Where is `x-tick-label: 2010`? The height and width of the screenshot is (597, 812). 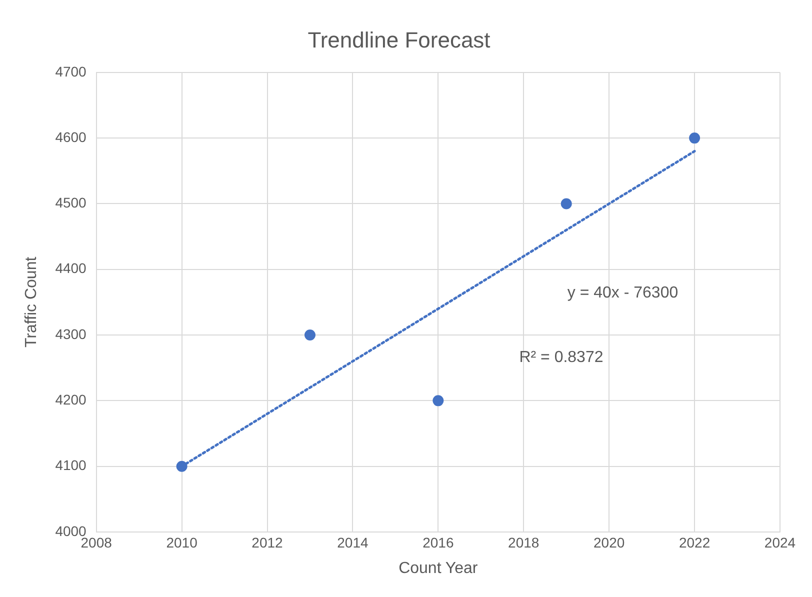 x-tick-label: 2010 is located at coordinates (182, 542).